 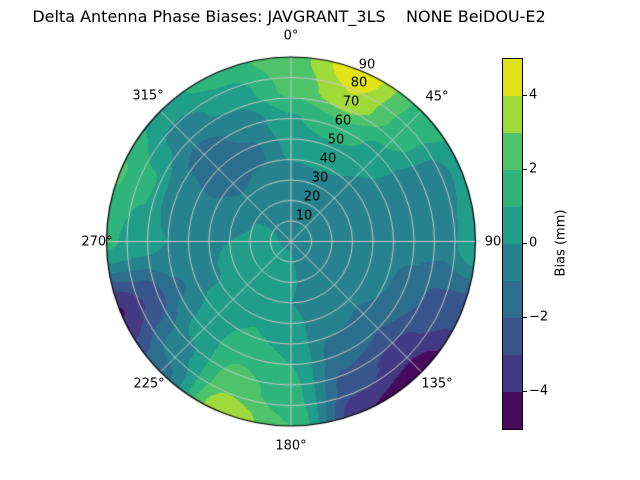 What do you see at coordinates (493, 242) in the screenshot?
I see `theta-tick-90: 90` at bounding box center [493, 242].